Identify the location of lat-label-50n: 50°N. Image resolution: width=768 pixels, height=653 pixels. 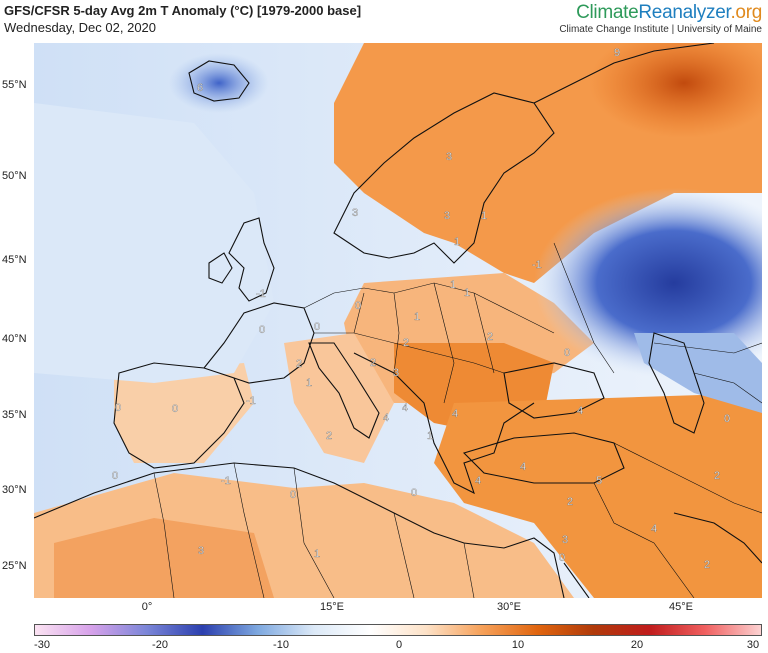
(14, 176).